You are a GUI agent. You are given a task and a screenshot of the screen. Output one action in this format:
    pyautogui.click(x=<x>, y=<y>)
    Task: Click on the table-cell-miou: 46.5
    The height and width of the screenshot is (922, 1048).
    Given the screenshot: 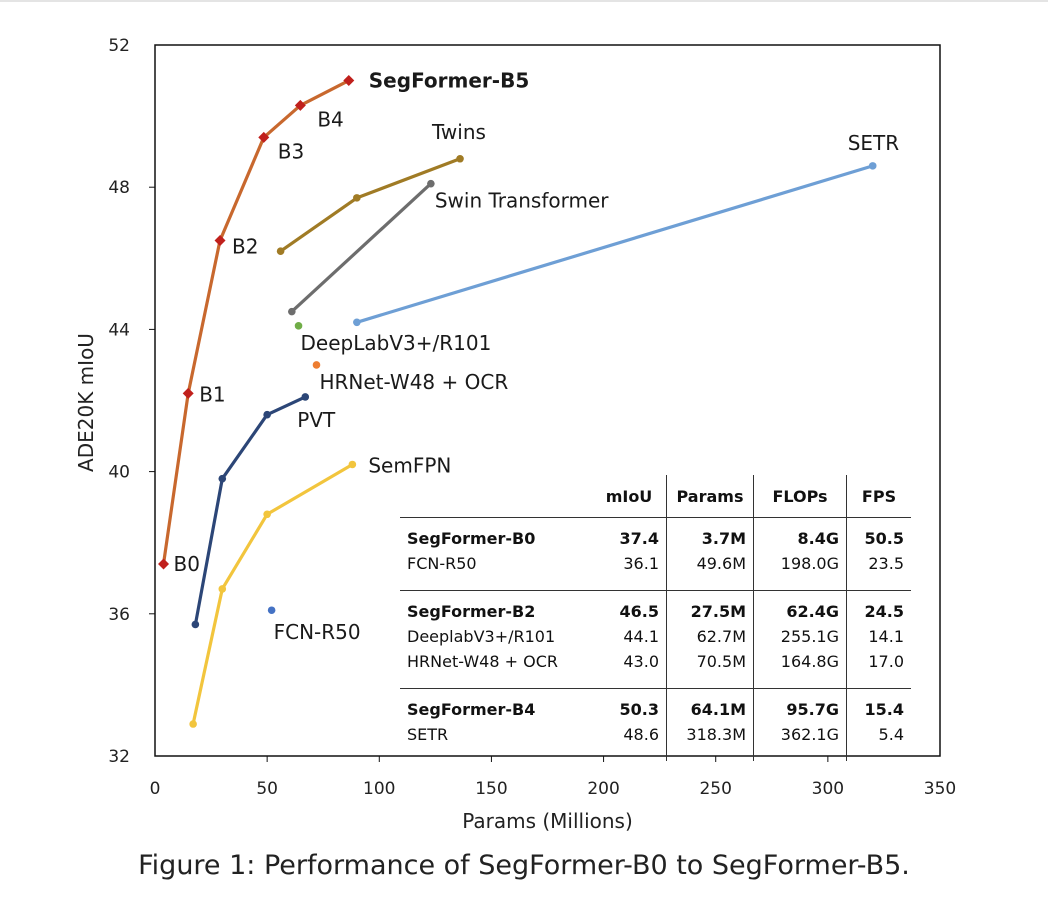 What is the action you would take?
    pyautogui.click(x=629, y=607)
    